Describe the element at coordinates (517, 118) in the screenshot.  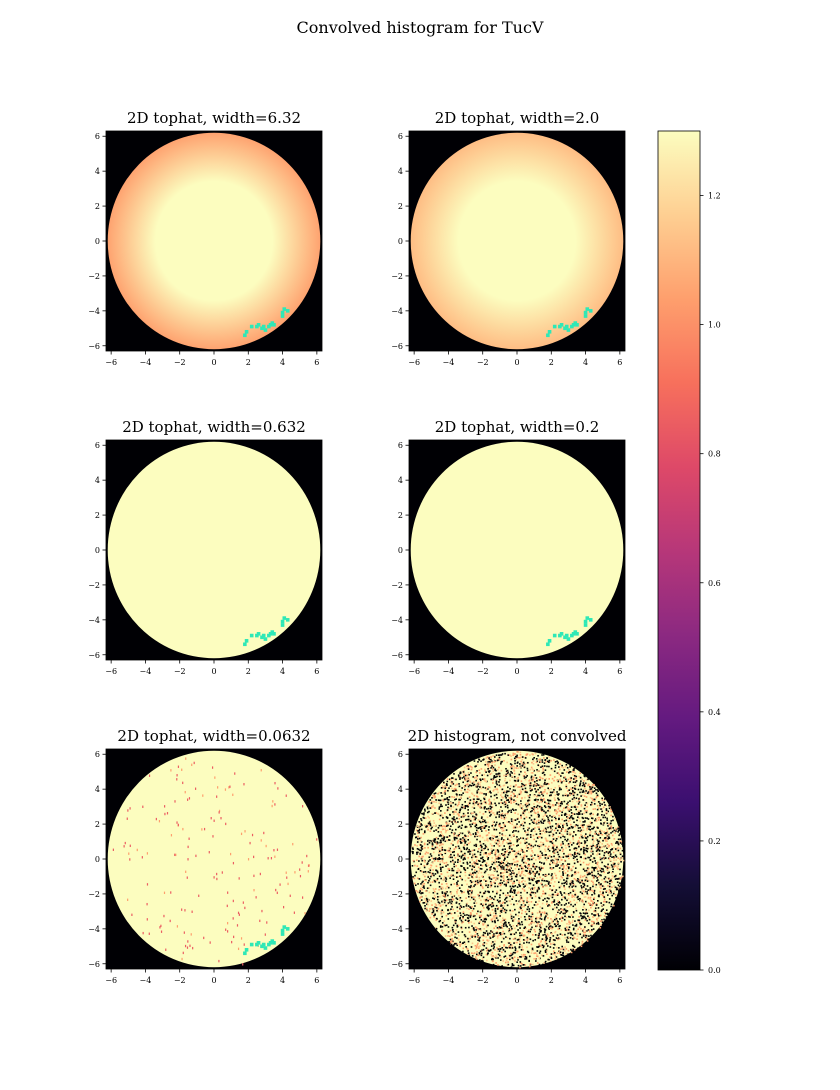
I see `panel-title: 2D tophat, width=2.0` at that location.